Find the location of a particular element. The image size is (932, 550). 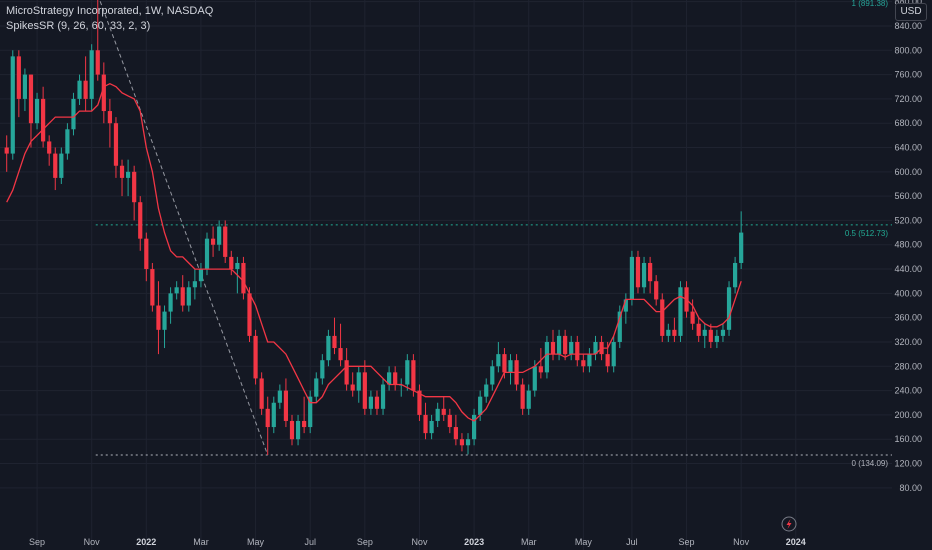

price-tick-label: 520.00 is located at coordinates (908, 220).